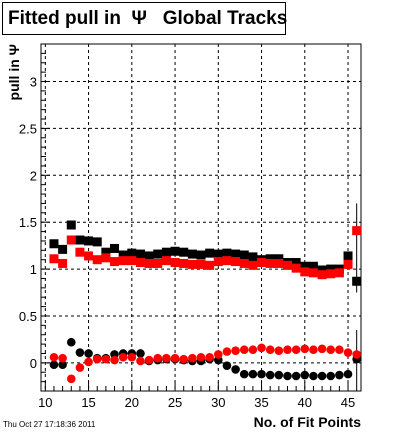  I want to click on chart-title-box: Fitted pull in Ψ Global Tracks, so click(145, 18).